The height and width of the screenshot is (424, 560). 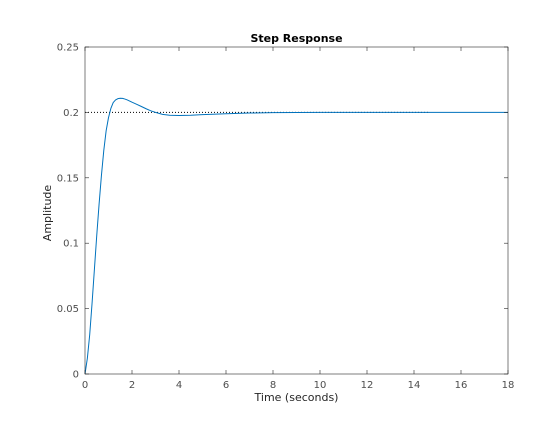 I want to click on x-tick-label: 8, so click(x=273, y=385).